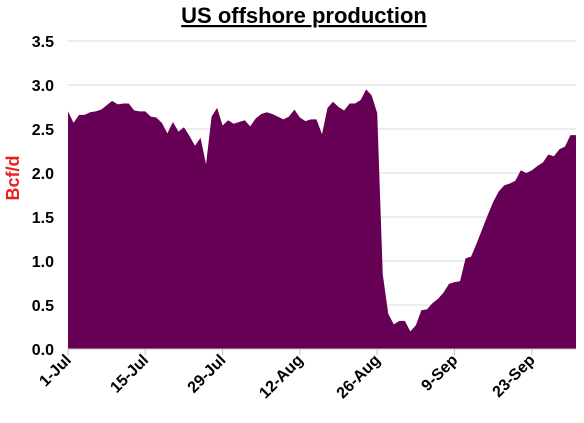  What do you see at coordinates (439, 373) in the screenshot?
I see `x-tick-label: 9-Sep` at bounding box center [439, 373].